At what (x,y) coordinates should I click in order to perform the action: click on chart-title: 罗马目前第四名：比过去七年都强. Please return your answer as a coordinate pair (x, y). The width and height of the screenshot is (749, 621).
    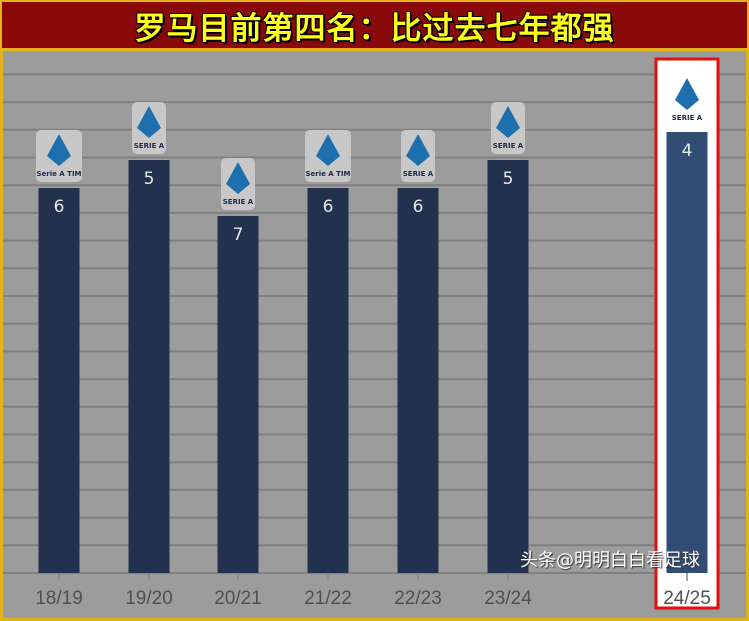
    Looking at the image, I should click on (374, 28).